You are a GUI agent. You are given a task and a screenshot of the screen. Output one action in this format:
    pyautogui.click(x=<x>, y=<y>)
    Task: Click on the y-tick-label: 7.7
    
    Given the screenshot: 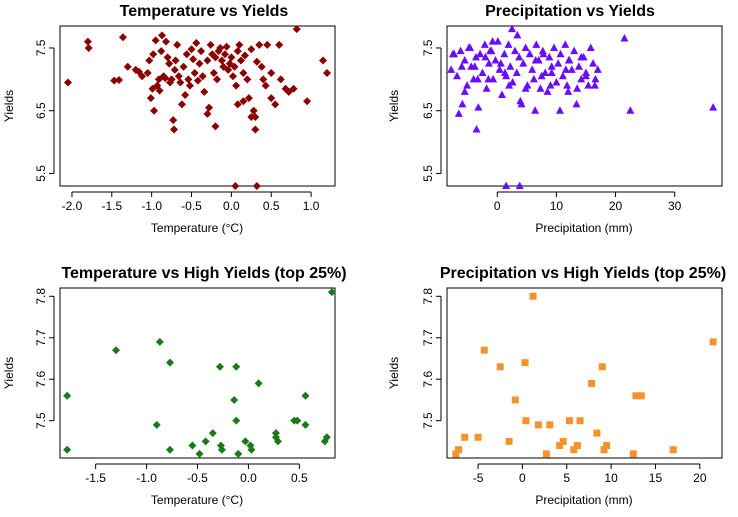 What is the action you would take?
    pyautogui.click(x=428, y=337)
    